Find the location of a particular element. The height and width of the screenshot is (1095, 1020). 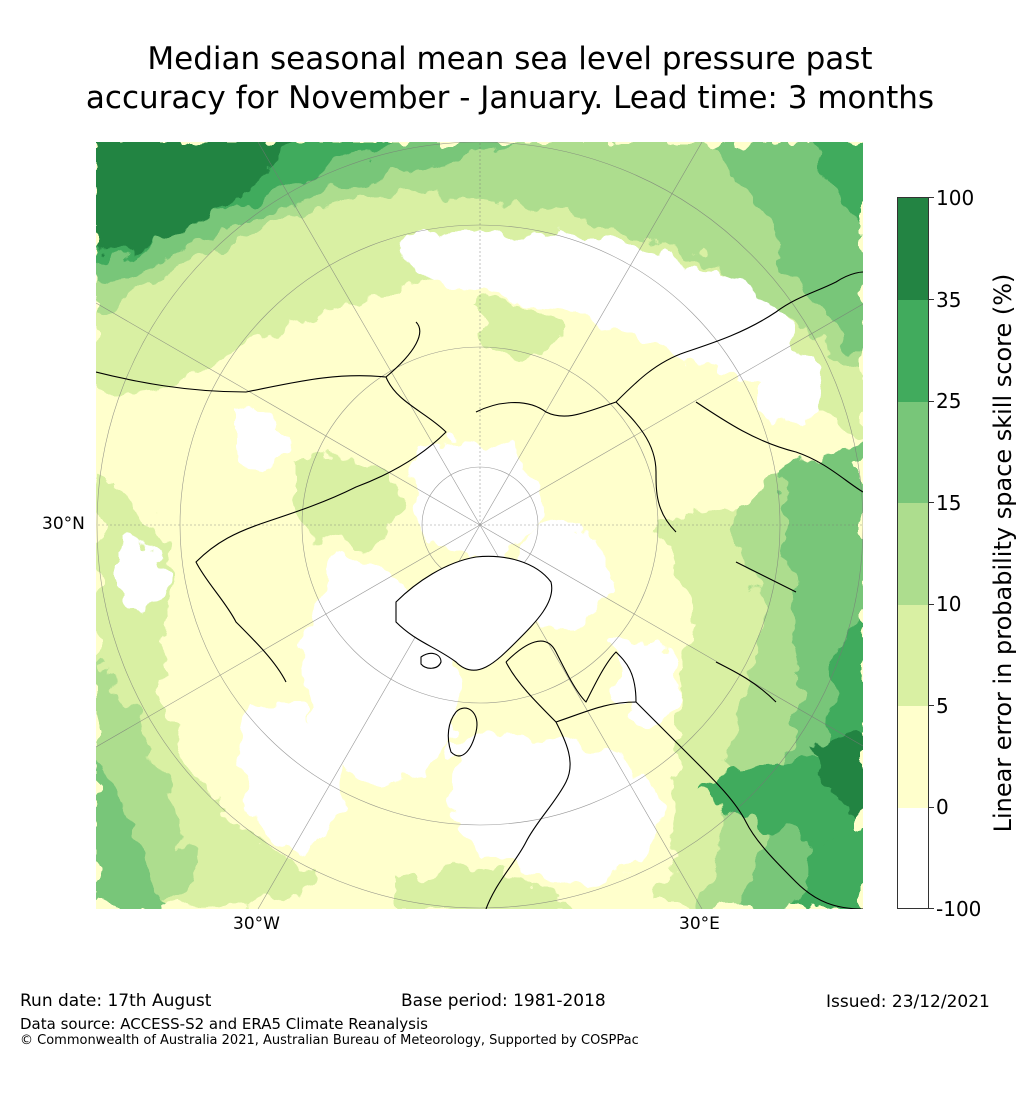

base-period: Base period: 1981-2018 is located at coordinates (503, 1001).